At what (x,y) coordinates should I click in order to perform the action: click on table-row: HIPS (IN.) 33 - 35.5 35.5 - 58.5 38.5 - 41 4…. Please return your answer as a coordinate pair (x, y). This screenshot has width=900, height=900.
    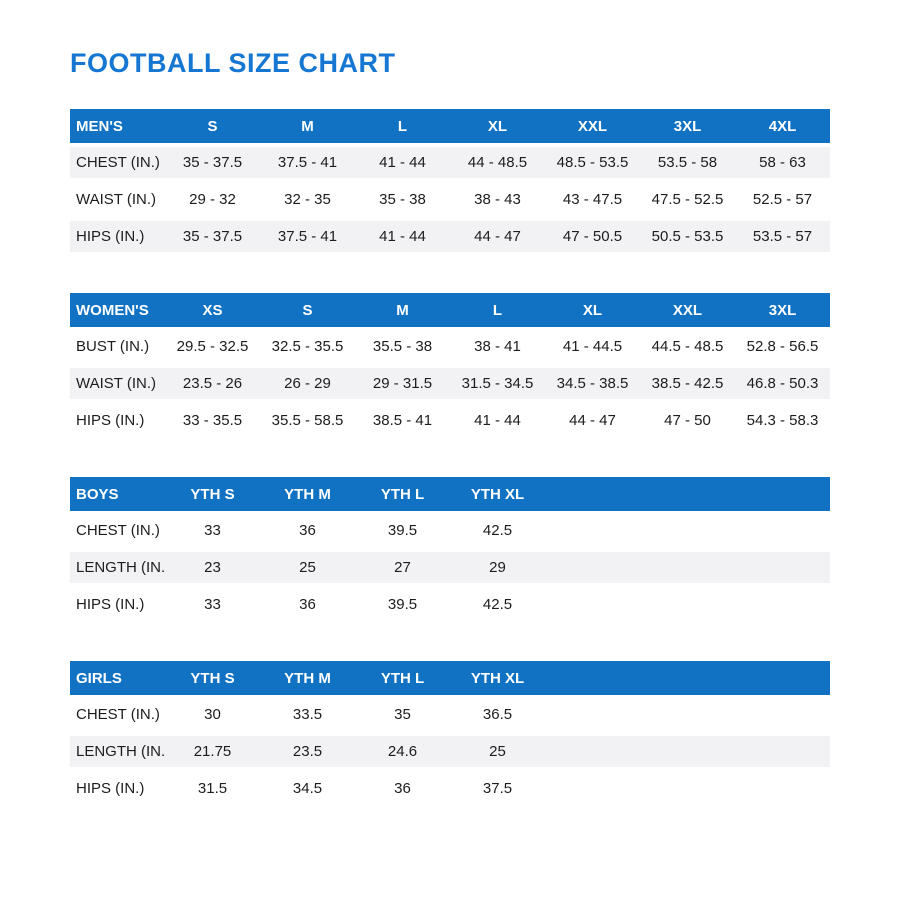
    Looking at the image, I should click on (450, 420).